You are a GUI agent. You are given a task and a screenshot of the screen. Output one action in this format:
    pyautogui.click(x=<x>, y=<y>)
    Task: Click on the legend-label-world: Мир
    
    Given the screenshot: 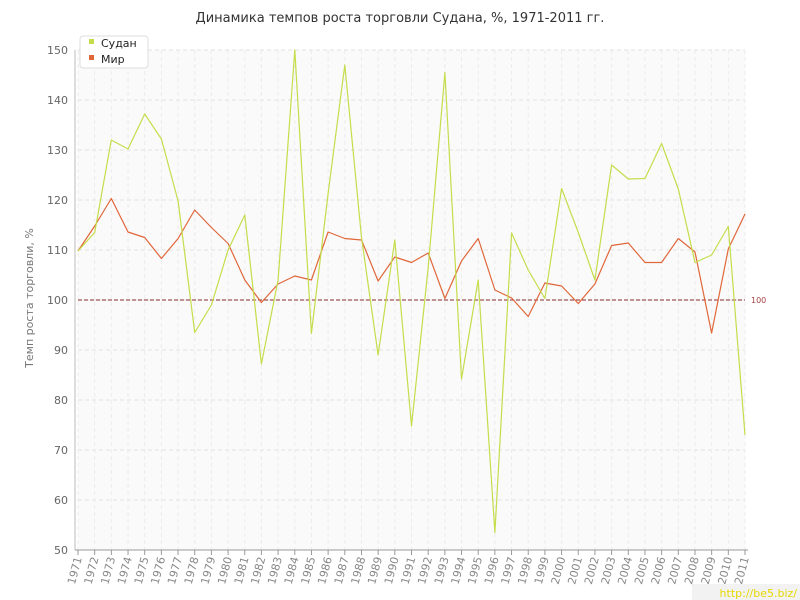 What is the action you would take?
    pyautogui.click(x=113, y=59)
    